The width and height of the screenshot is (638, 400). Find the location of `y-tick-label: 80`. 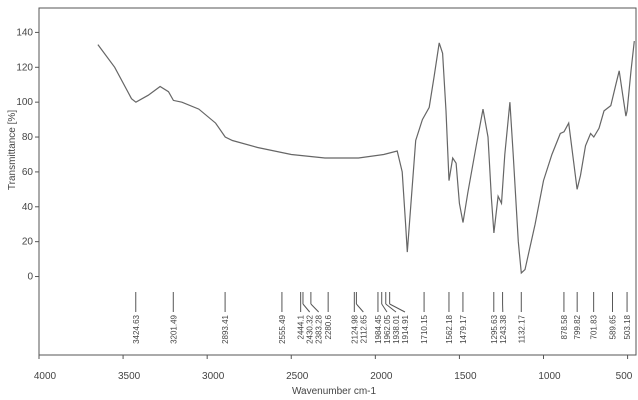

y-tick-label: 80 is located at coordinates (28, 137).